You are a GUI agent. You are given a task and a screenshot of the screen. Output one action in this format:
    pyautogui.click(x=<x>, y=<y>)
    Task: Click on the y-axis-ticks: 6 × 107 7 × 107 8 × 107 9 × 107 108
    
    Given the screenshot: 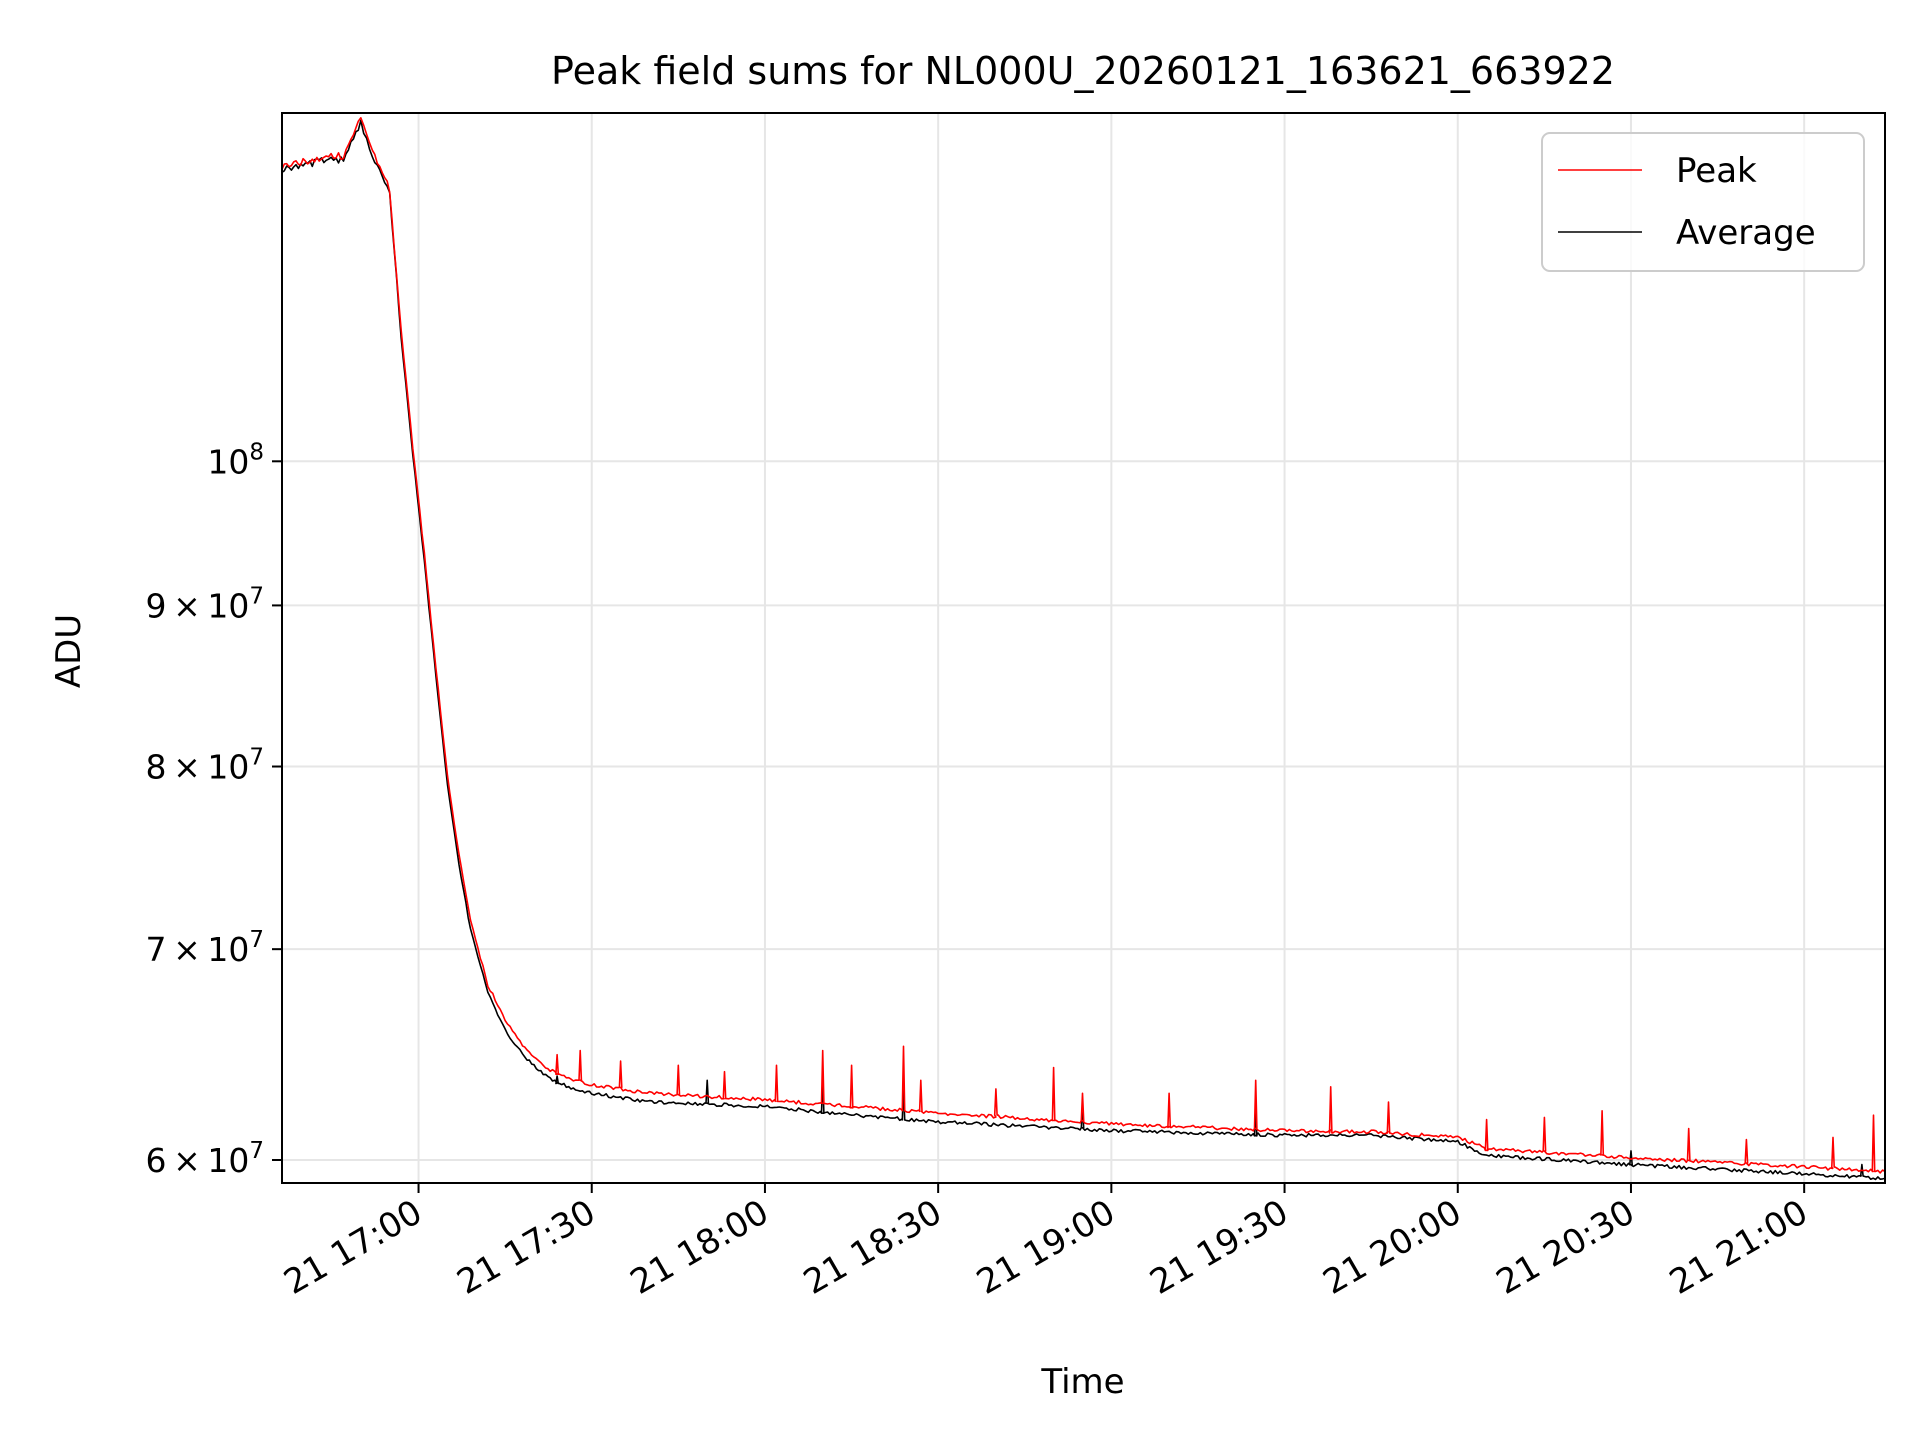 What is the action you would take?
    pyautogui.click(x=214, y=809)
    